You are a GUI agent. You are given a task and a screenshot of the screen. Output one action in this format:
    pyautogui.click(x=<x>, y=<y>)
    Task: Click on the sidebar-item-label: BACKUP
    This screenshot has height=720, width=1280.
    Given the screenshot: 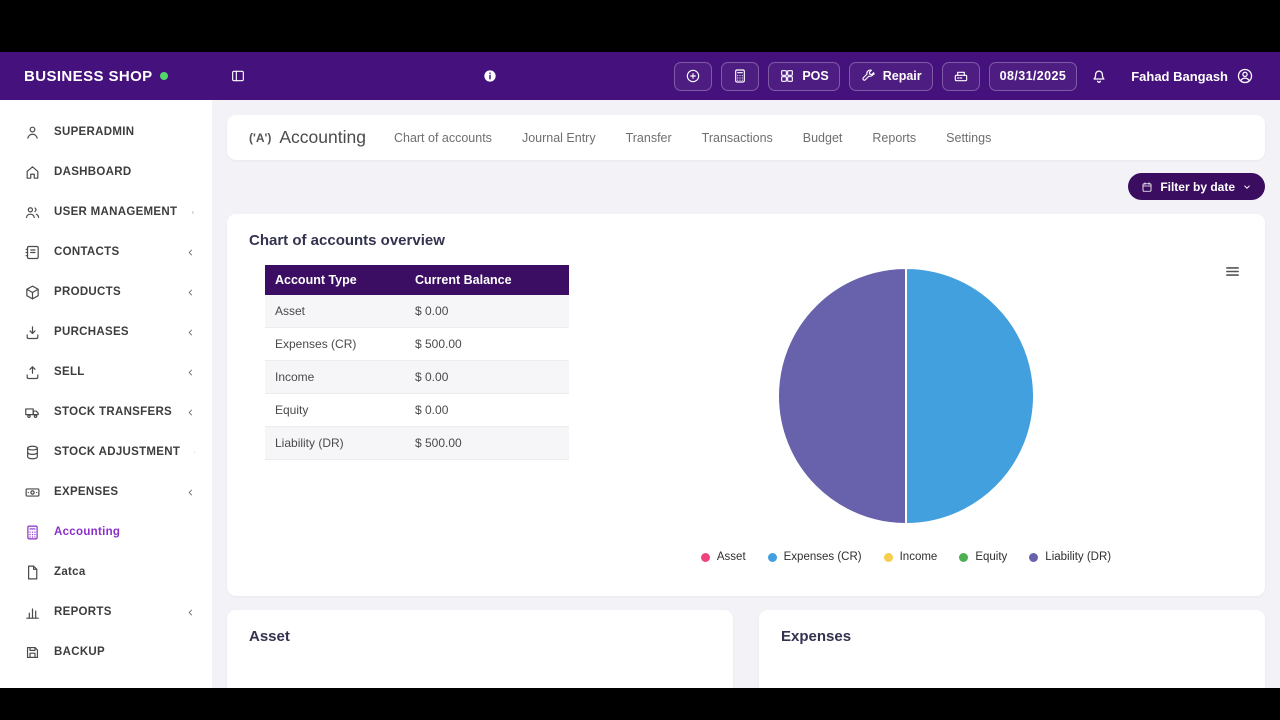 What is the action you would take?
    pyautogui.click(x=79, y=652)
    